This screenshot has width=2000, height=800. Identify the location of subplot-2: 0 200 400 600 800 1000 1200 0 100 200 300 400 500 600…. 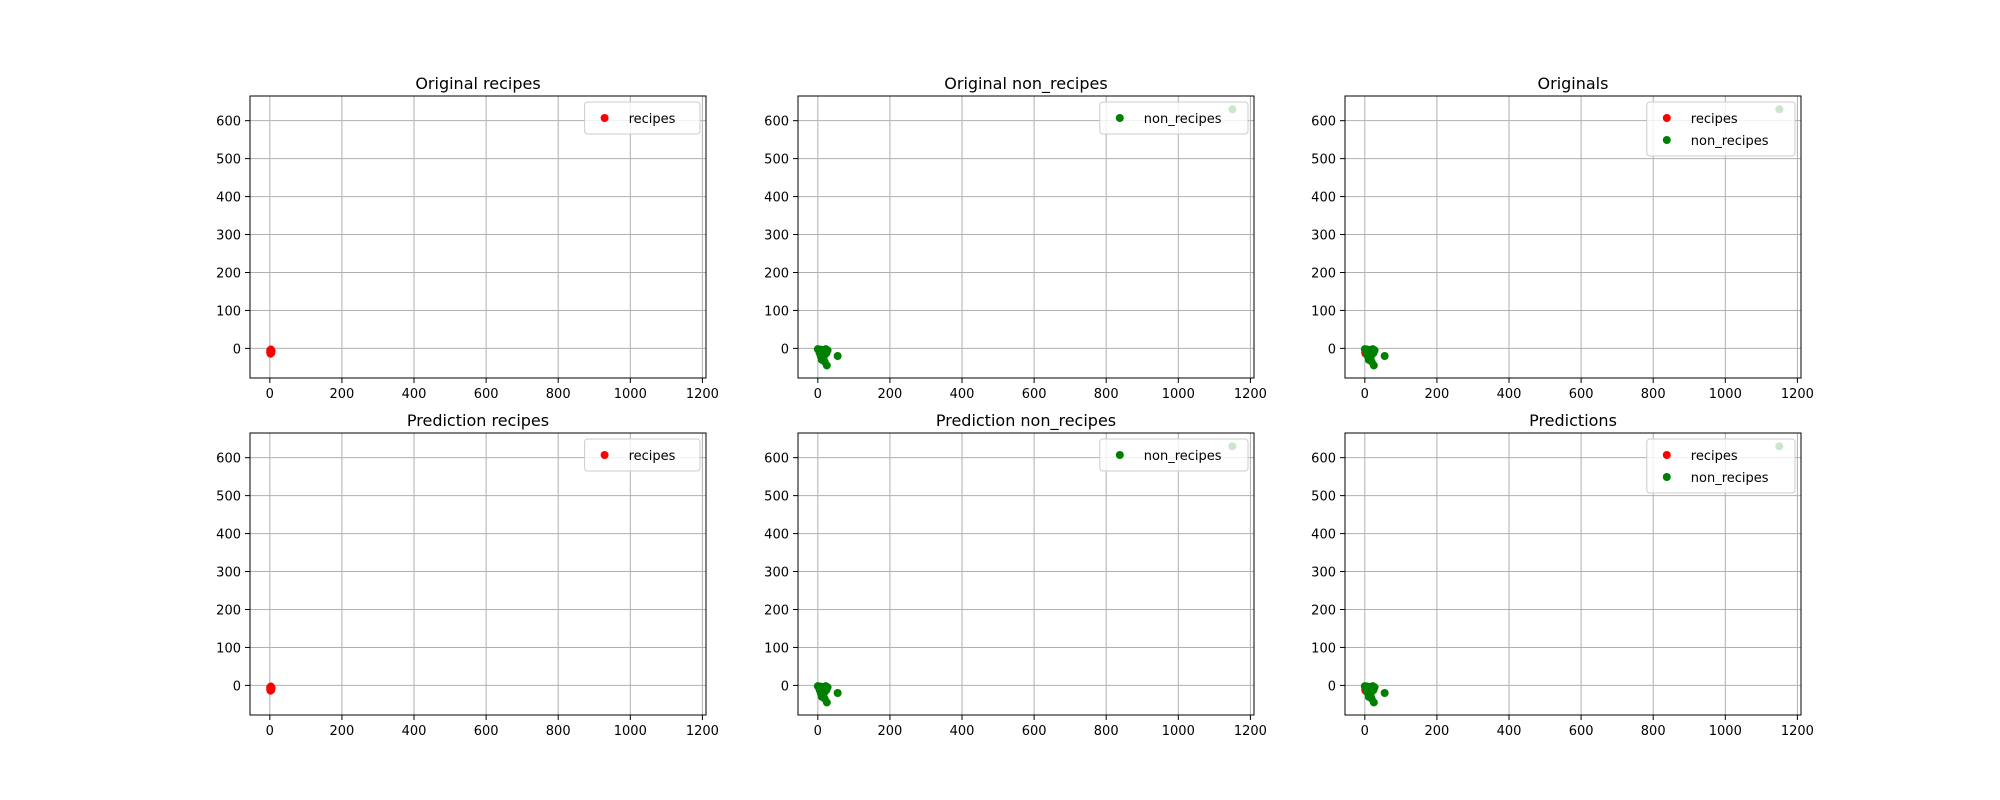
(1015, 238).